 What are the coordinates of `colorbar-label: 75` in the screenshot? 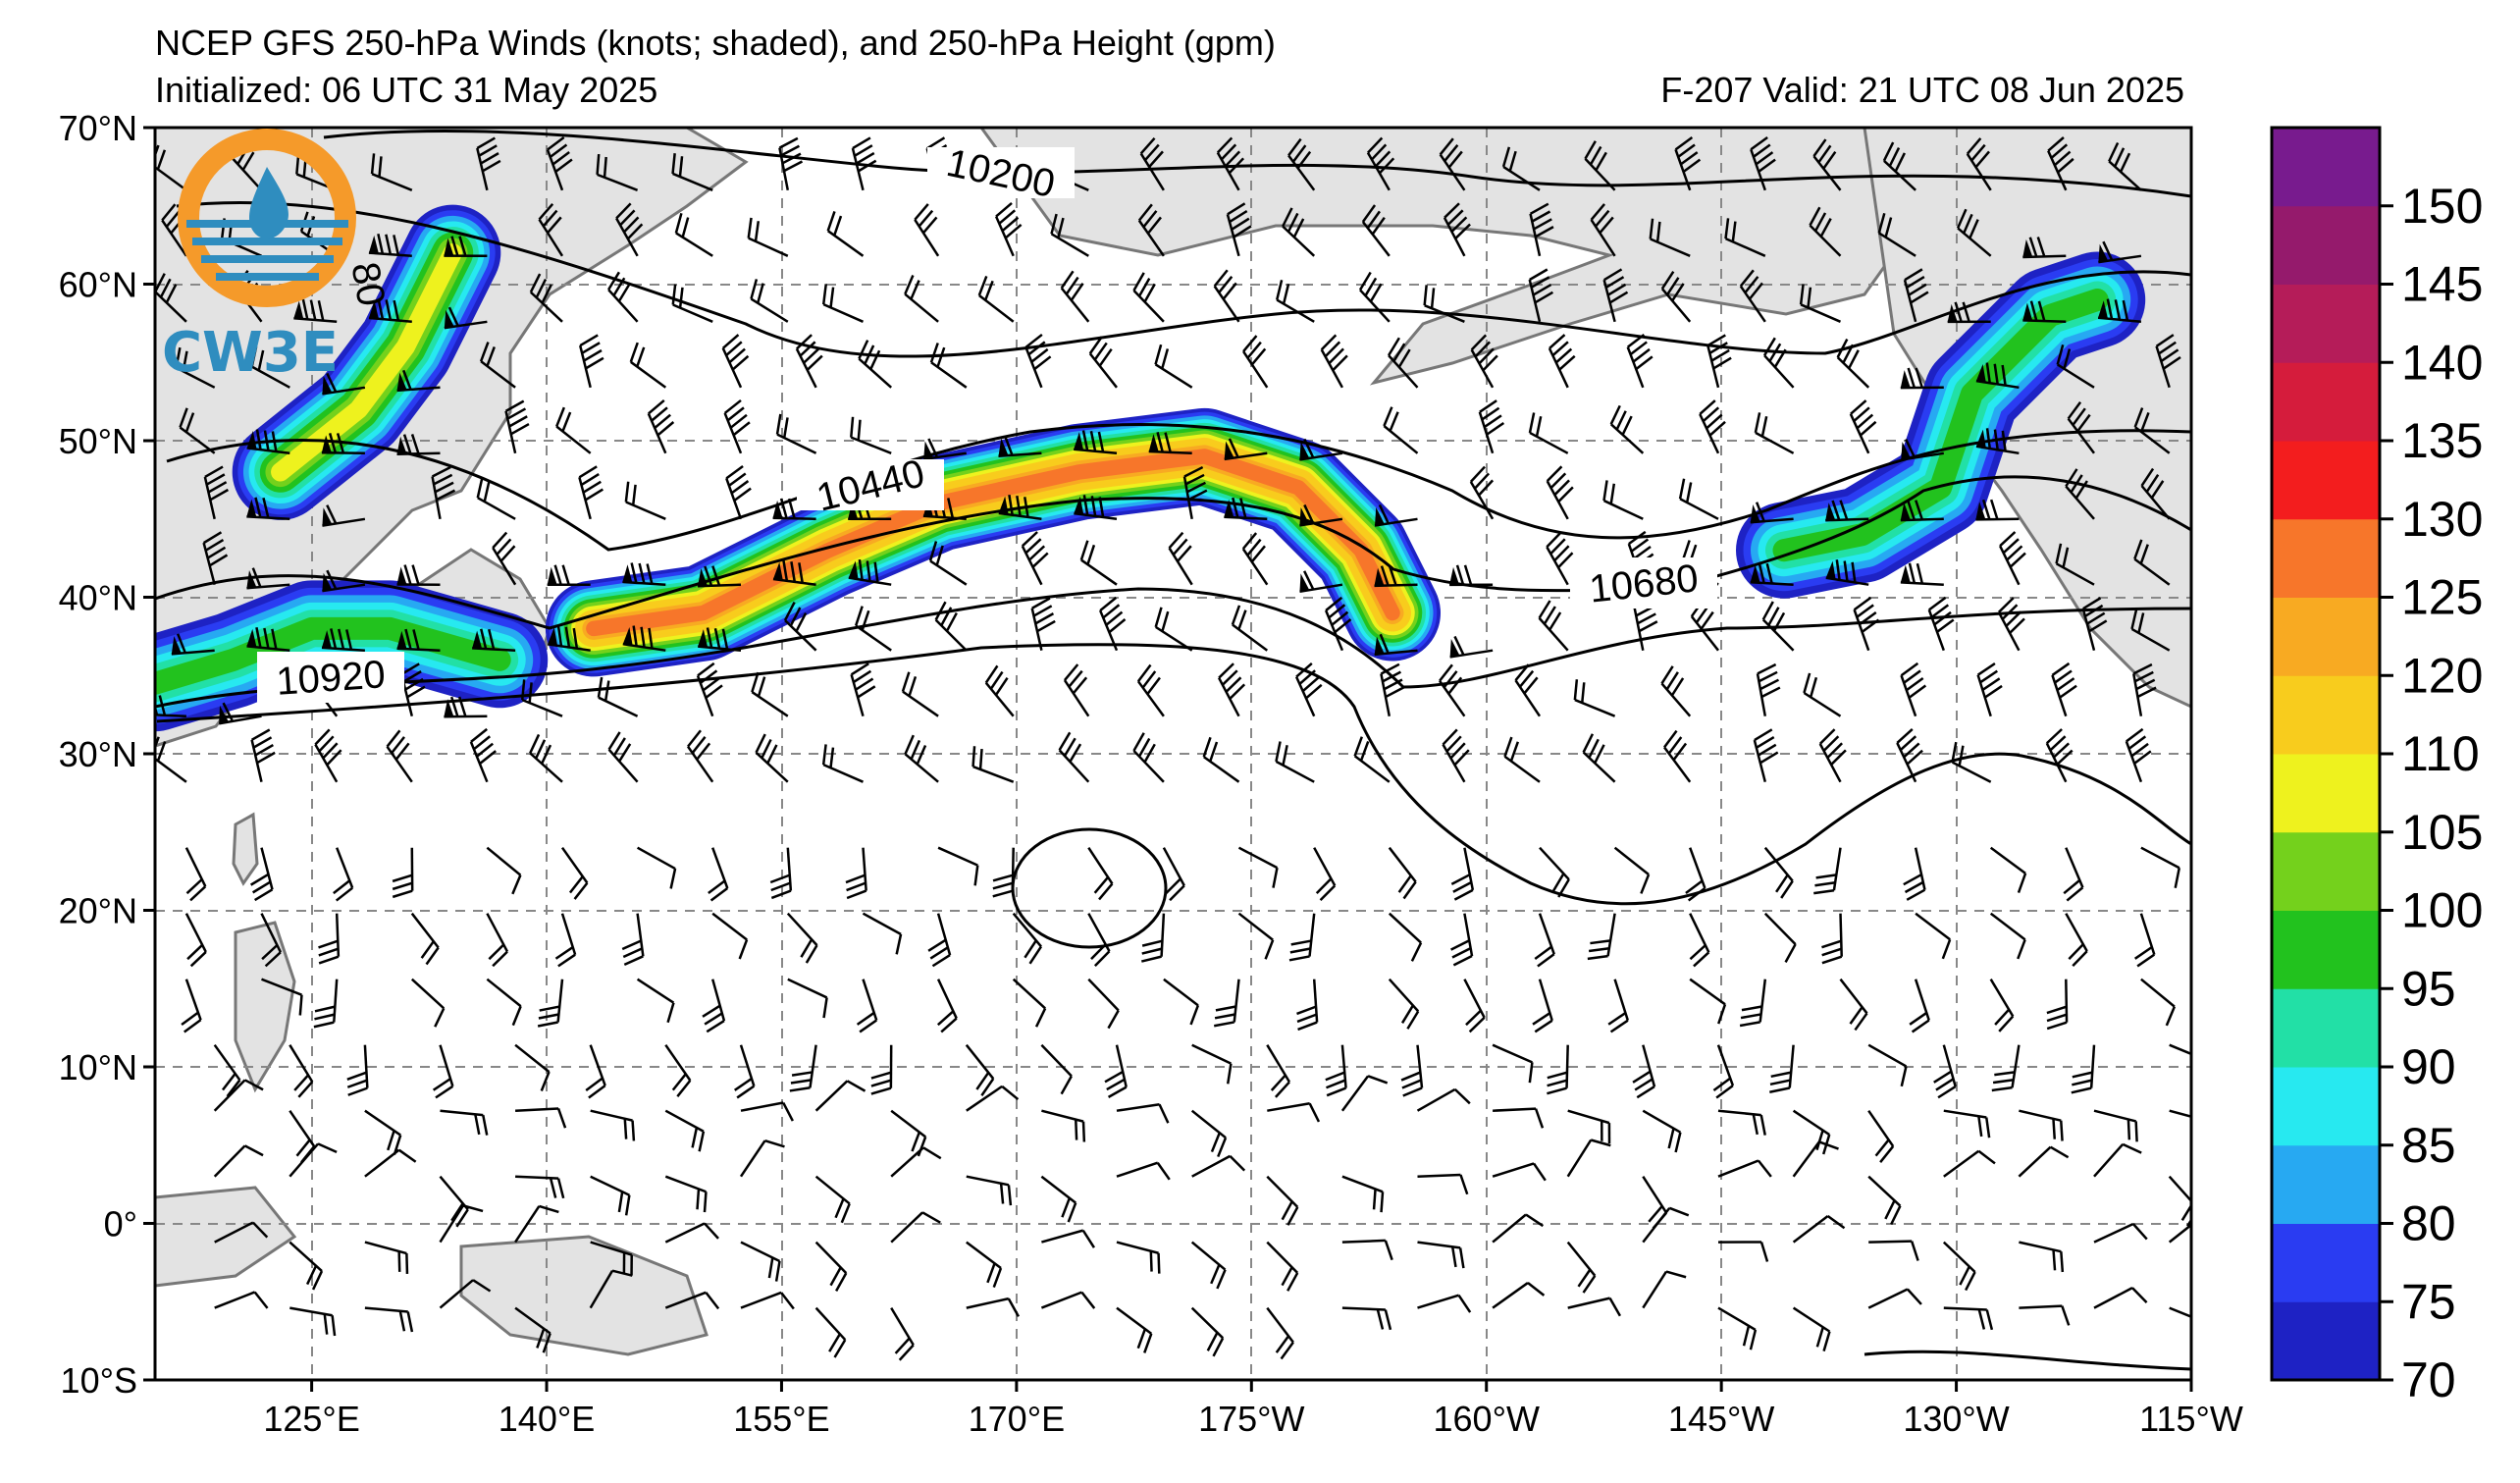 It's located at (2428, 1302).